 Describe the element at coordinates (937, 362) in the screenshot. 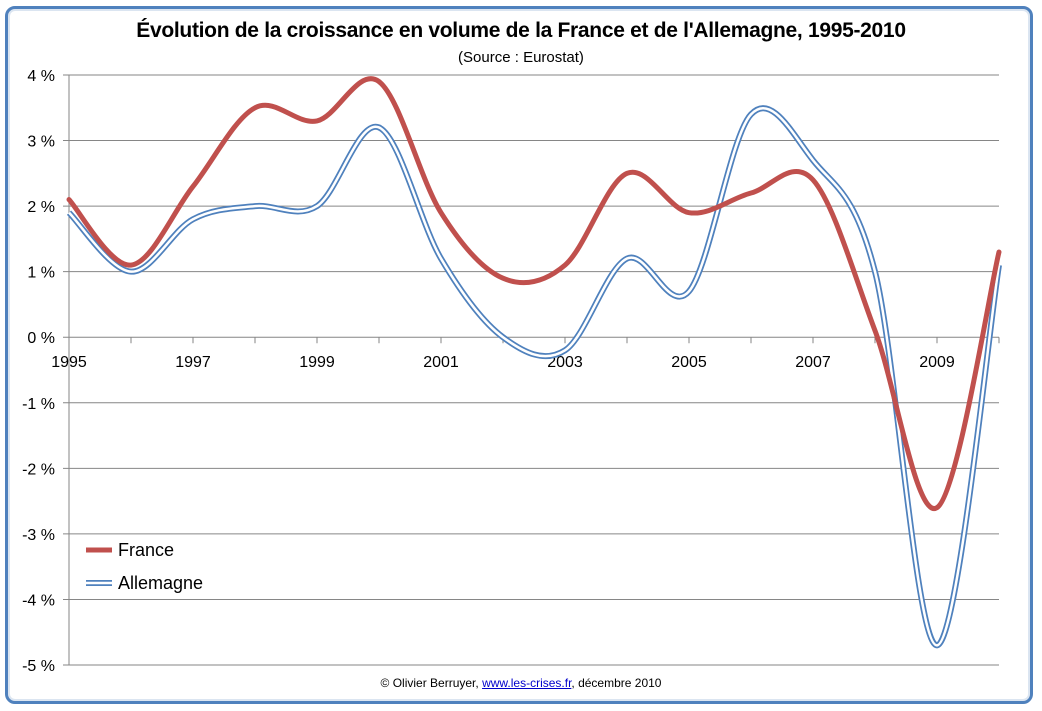

I see `x-tick-label: 2009` at that location.